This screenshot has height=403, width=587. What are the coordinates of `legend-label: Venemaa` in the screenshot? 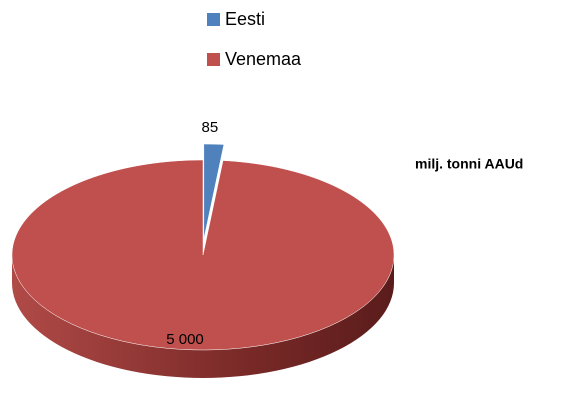 It's located at (263, 59).